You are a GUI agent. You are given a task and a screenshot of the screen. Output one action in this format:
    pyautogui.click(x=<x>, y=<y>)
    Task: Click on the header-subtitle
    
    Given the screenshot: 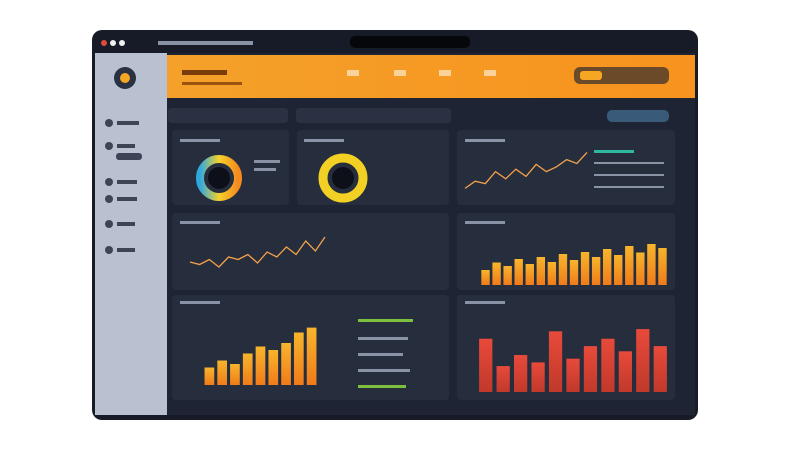 What is the action you would take?
    pyautogui.click(x=212, y=83)
    